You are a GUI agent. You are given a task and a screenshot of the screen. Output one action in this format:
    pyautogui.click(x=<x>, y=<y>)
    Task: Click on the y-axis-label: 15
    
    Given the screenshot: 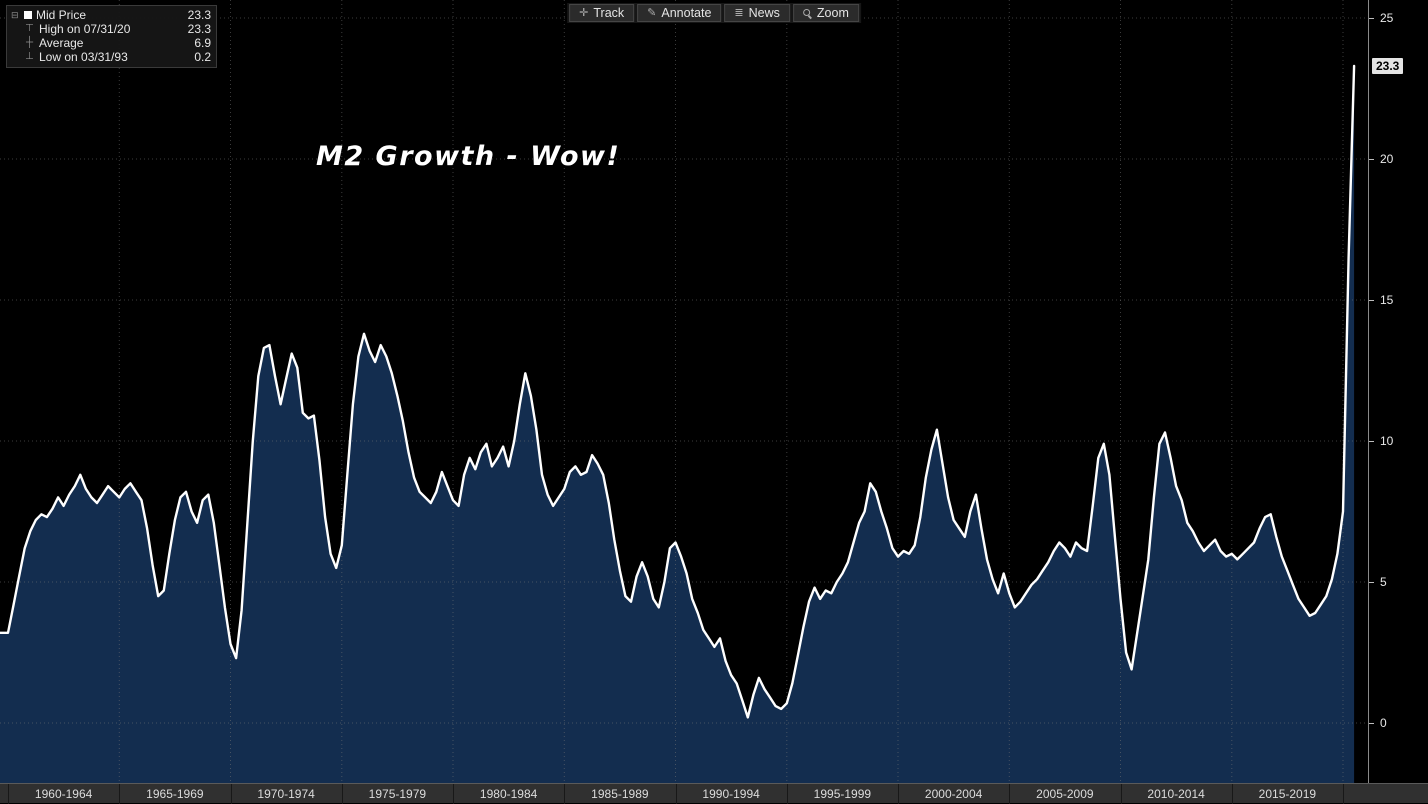 What is the action you would take?
    pyautogui.click(x=1387, y=300)
    